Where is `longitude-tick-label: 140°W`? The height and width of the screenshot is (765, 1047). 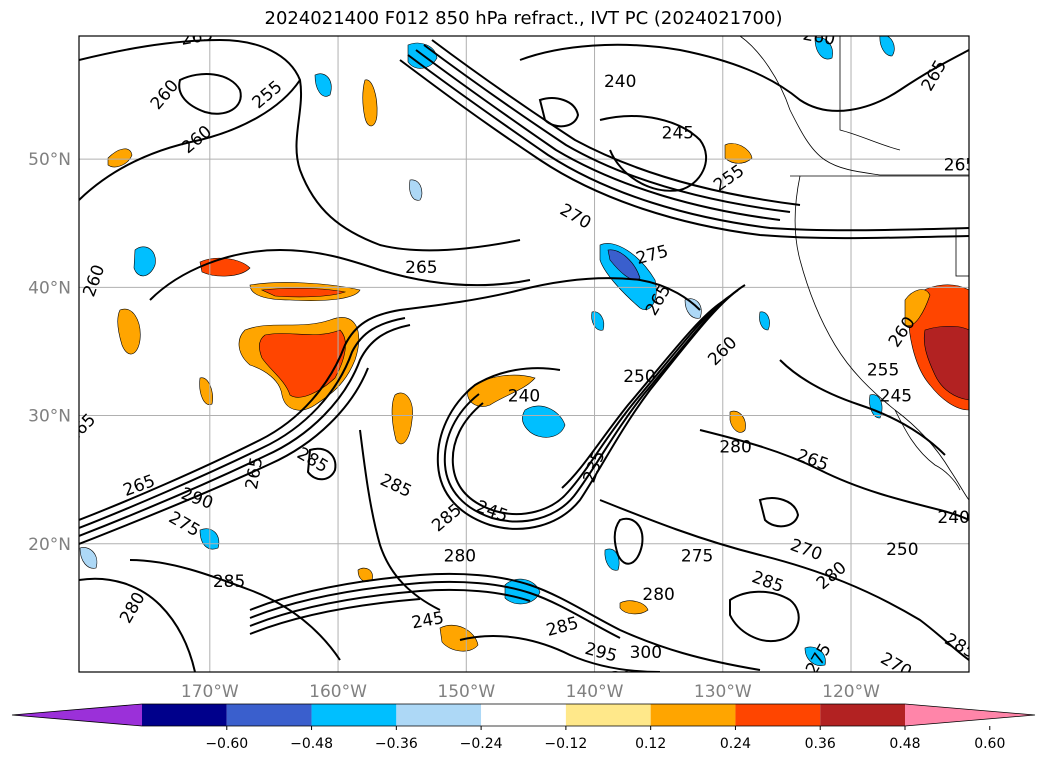 longitude-tick-label: 140°W is located at coordinates (595, 692).